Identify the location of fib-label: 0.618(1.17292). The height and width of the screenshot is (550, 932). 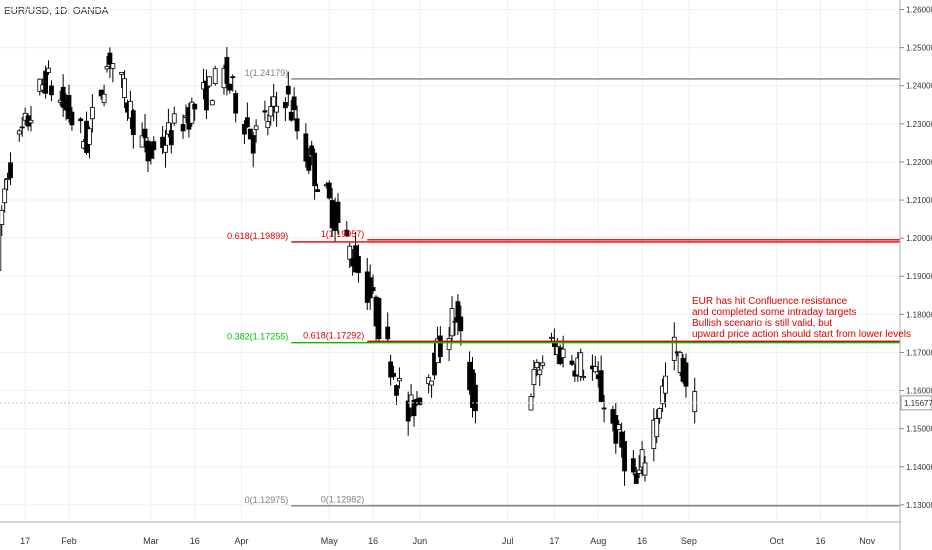
(333, 335).